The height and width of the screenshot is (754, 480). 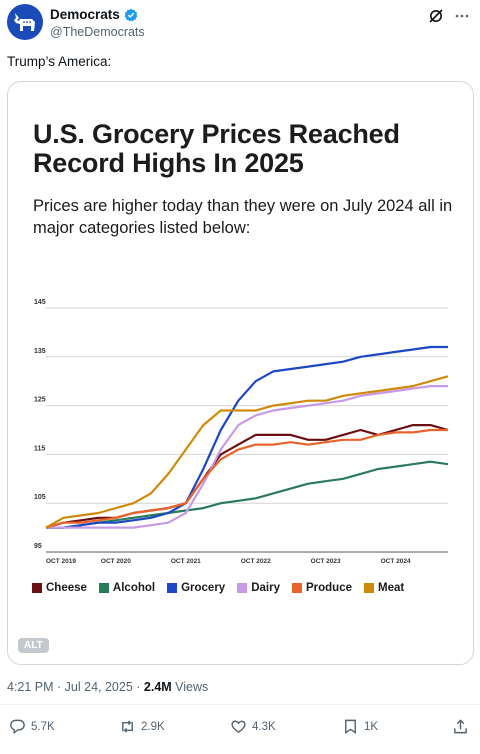 I want to click on reply-icon, so click(x=17, y=727).